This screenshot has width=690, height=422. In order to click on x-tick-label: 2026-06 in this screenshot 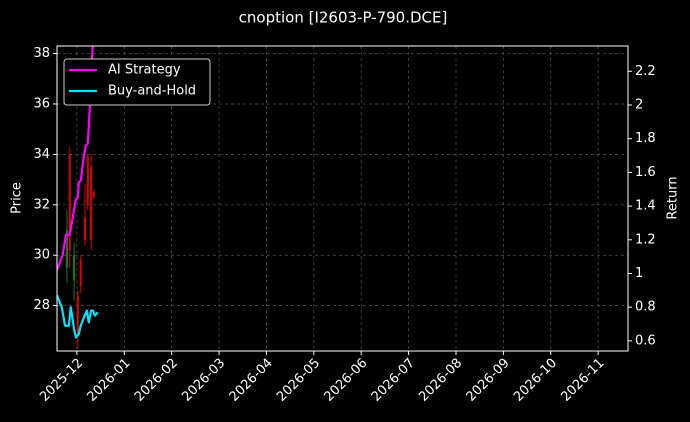, I will do `click(345, 380)`.